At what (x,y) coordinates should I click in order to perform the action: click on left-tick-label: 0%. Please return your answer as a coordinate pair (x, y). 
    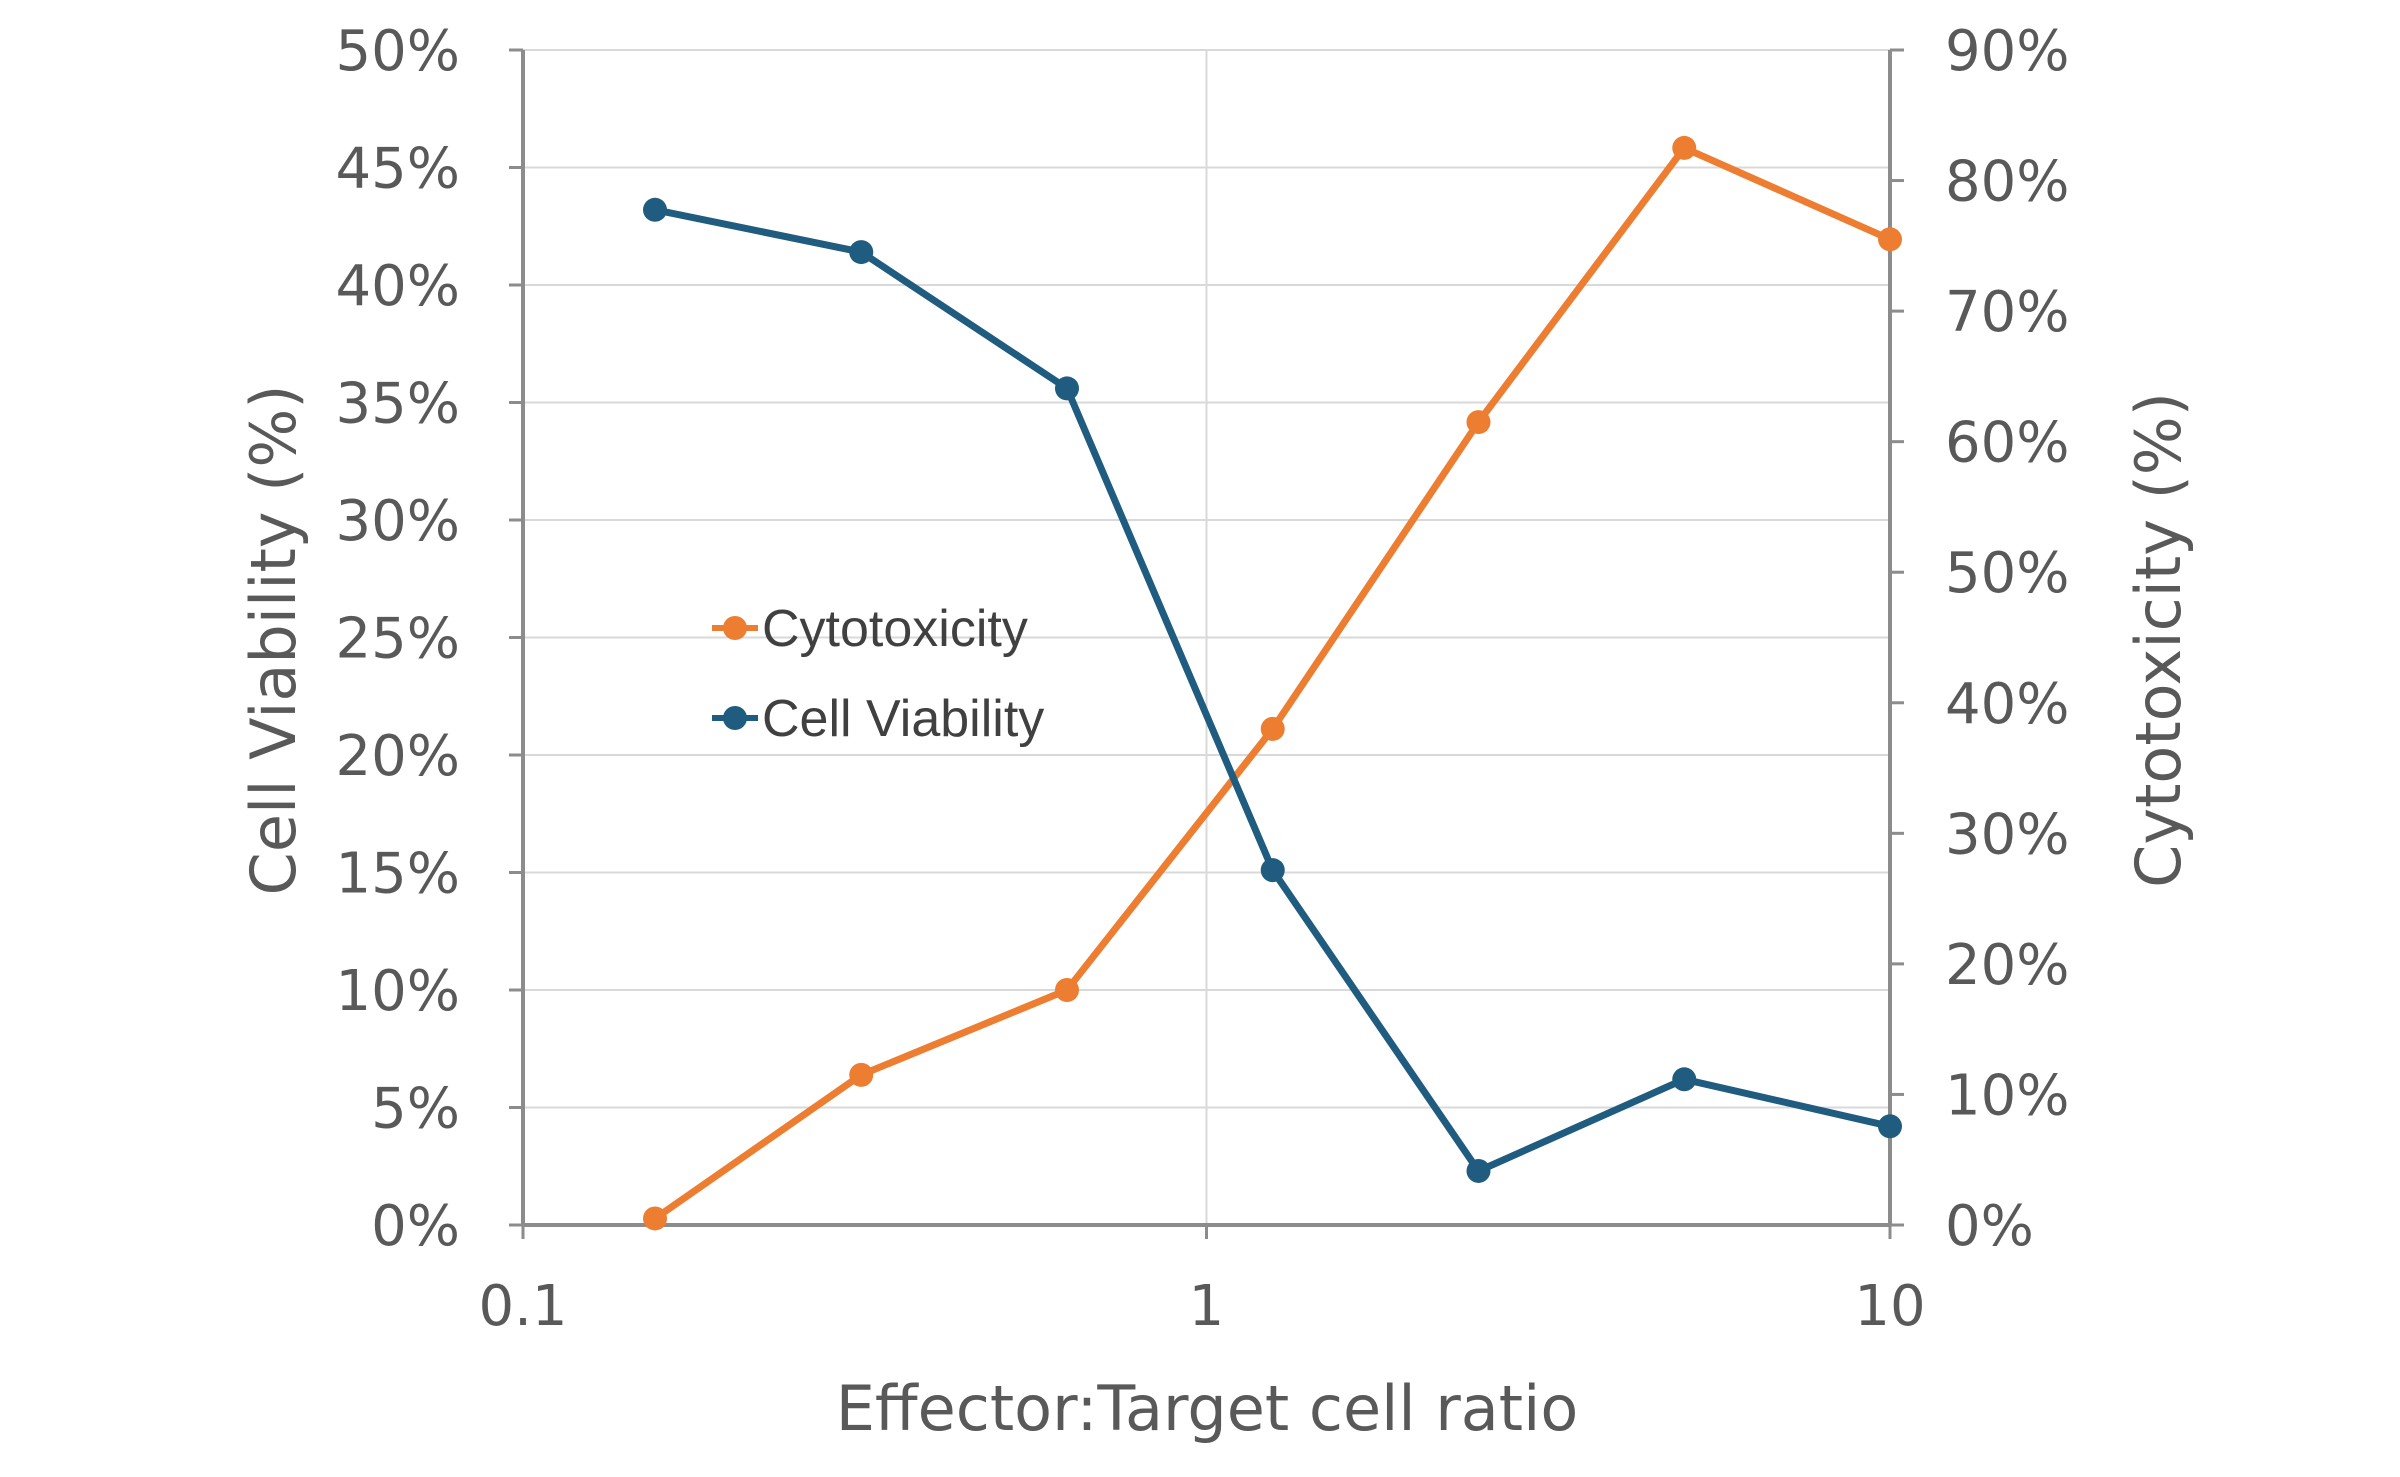
    Looking at the image, I should click on (415, 1226).